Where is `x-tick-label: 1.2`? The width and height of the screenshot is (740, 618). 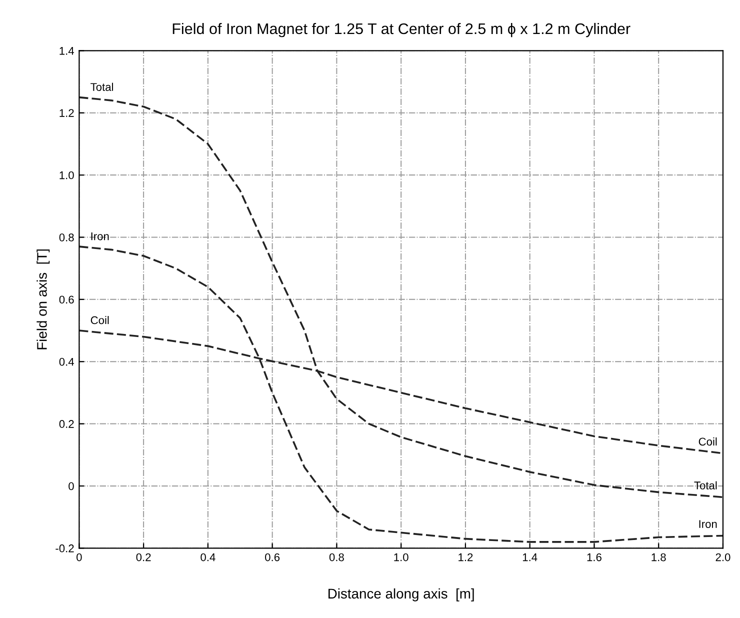
x-tick-label: 1.2 is located at coordinates (465, 557).